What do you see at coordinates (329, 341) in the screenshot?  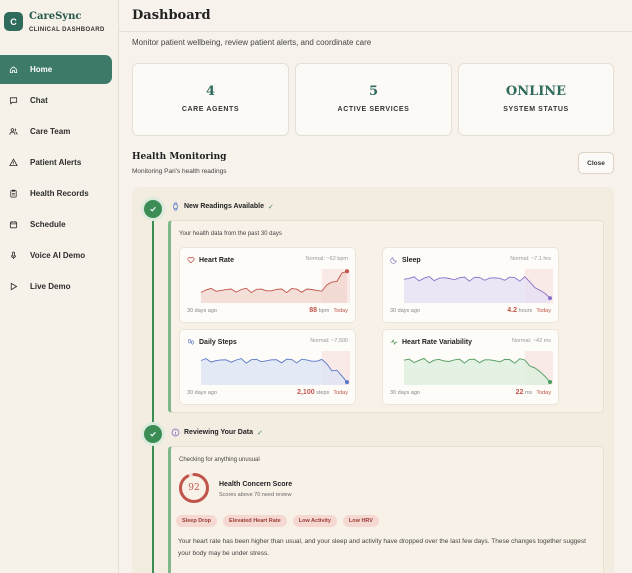 I see `metric-normal: Normal: ~7,500` at bounding box center [329, 341].